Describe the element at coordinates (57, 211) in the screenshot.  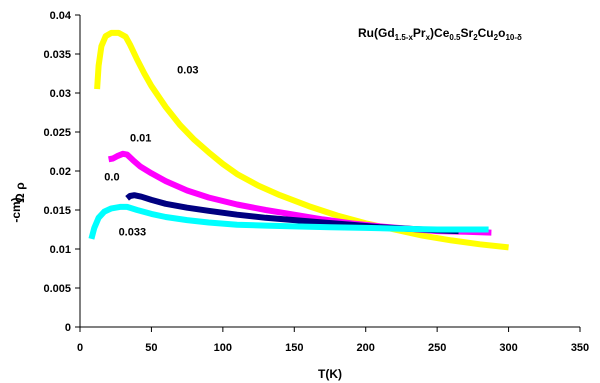
I see `y-tick-label: 0.015` at that location.